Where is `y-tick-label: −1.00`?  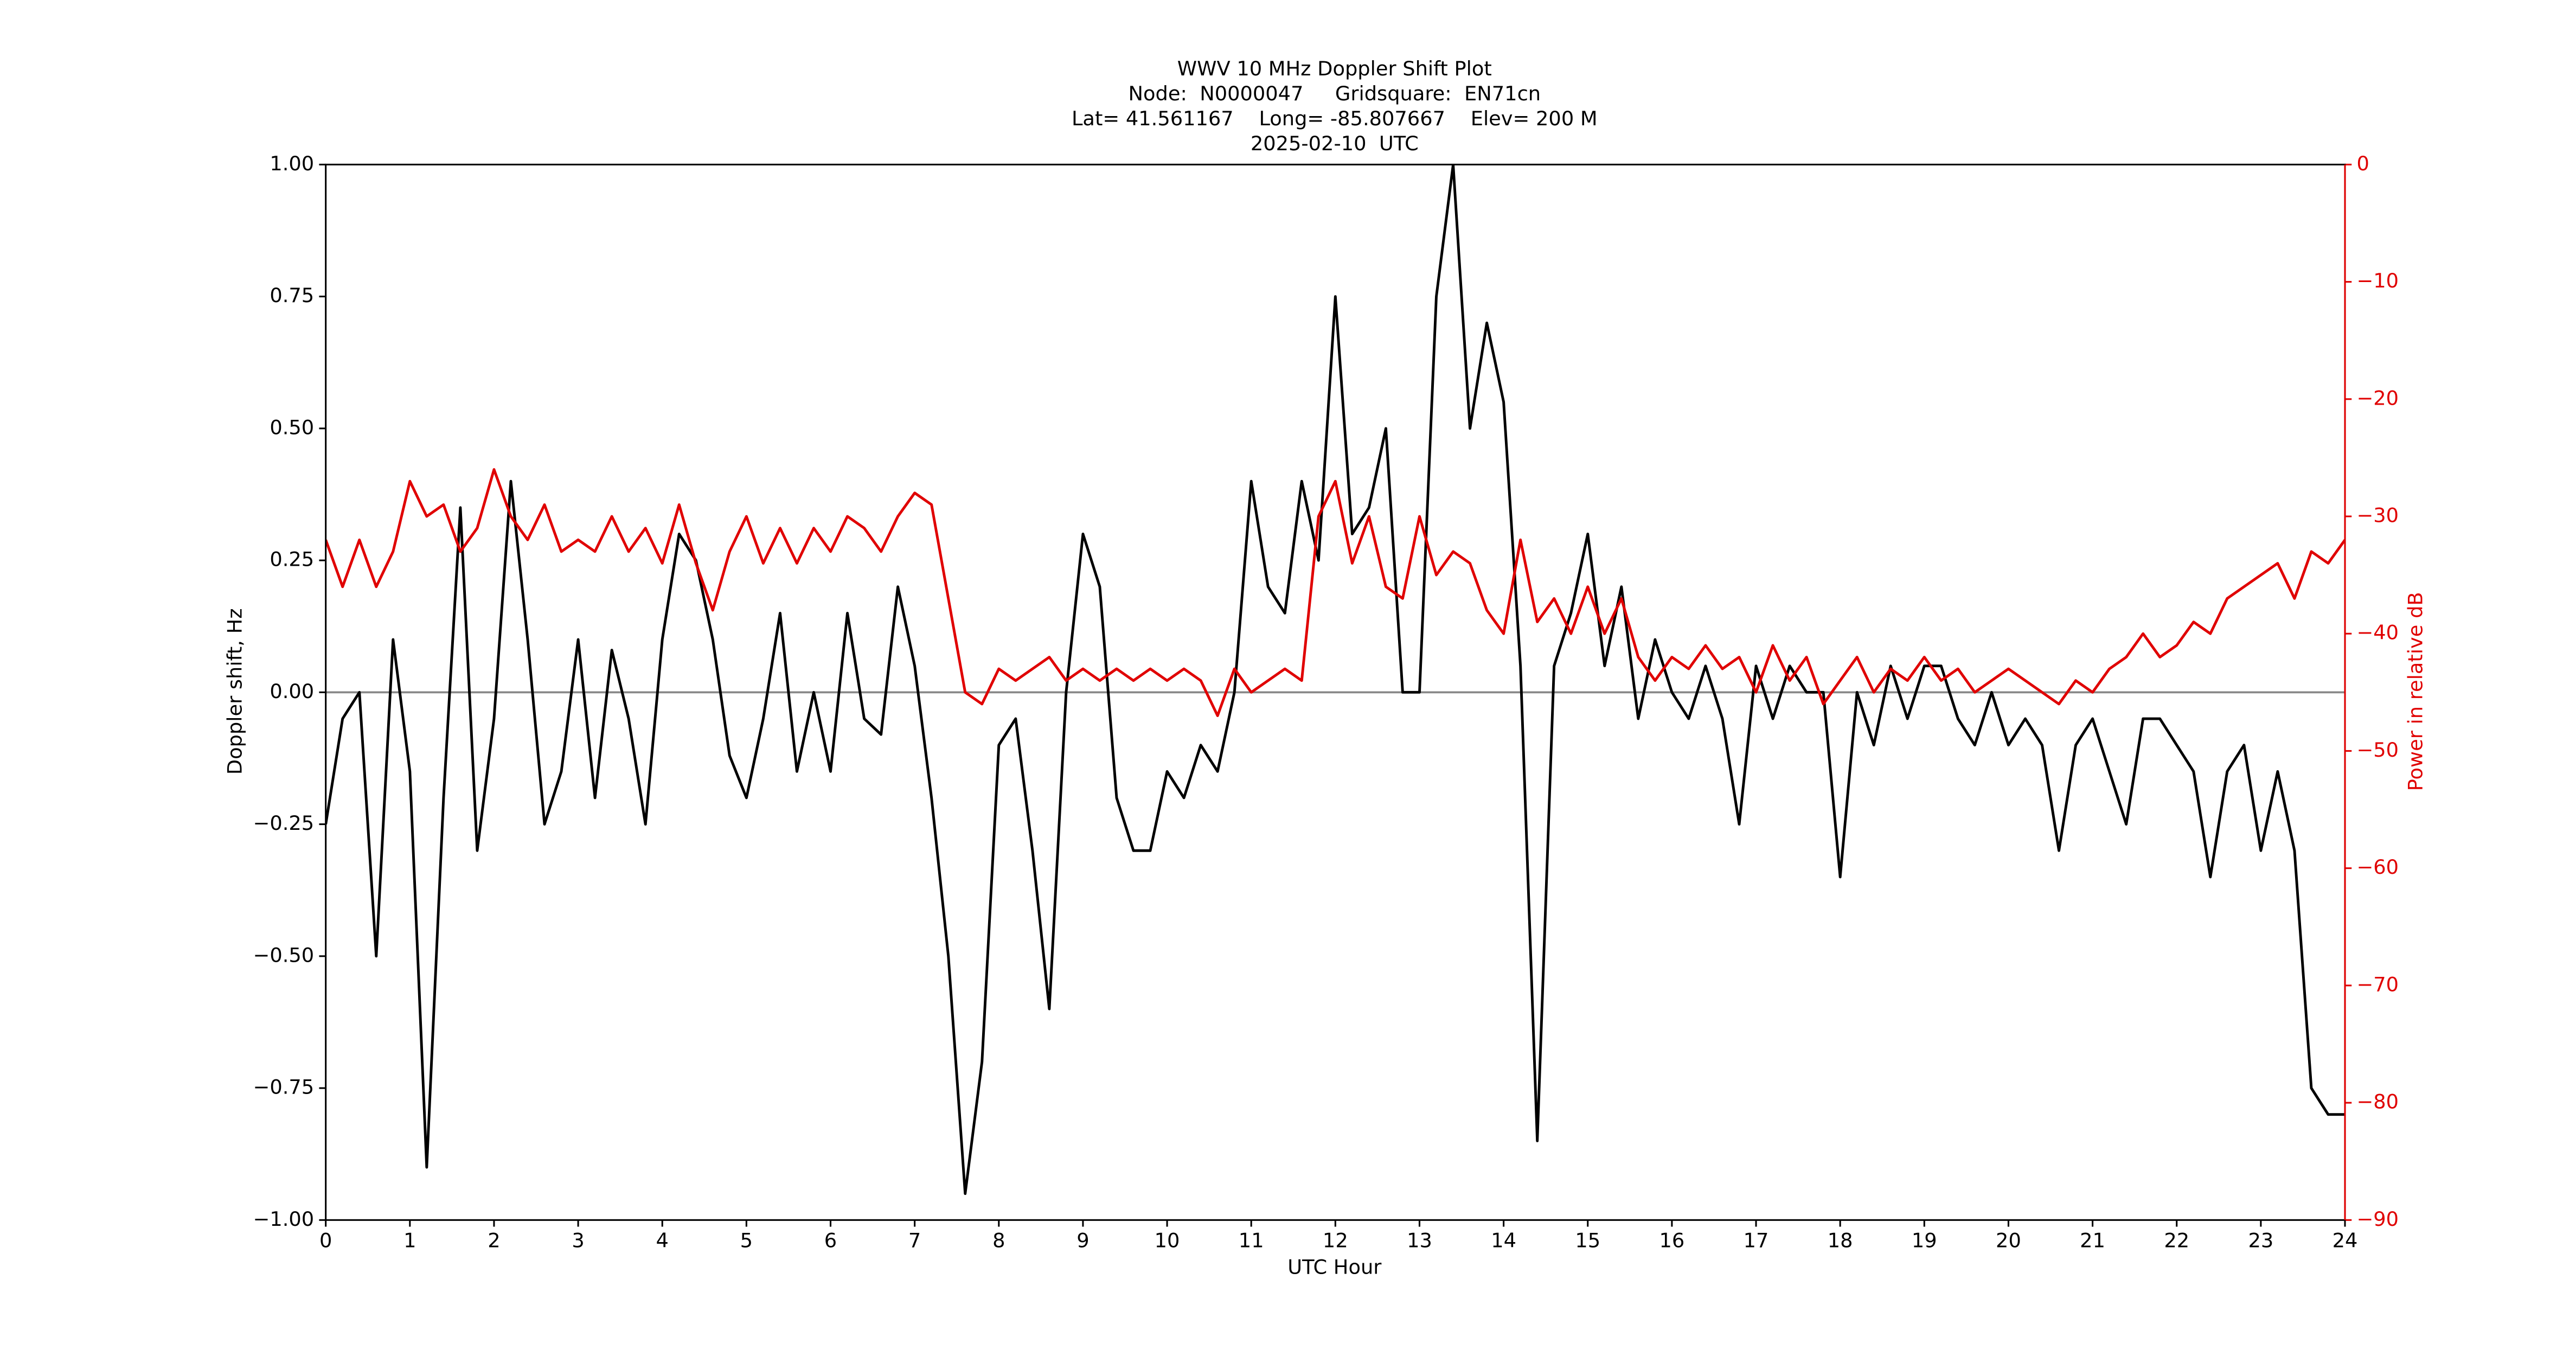
y-tick-label: −1.00 is located at coordinates (284, 1219).